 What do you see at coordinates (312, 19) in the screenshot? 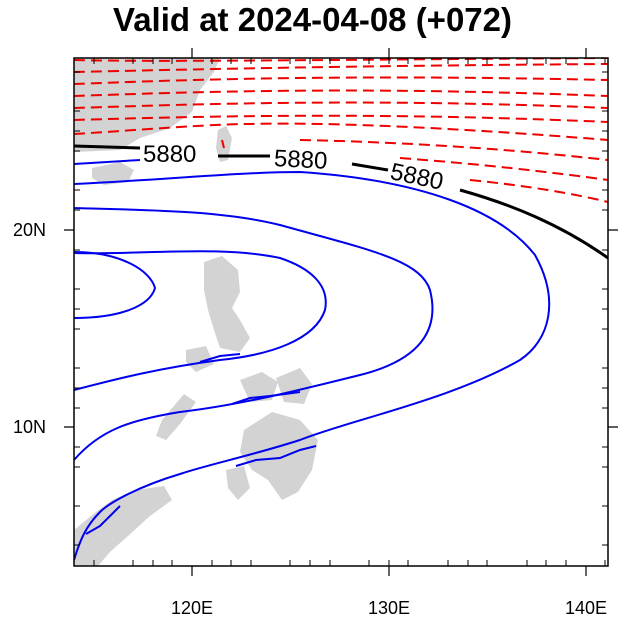
I see `map-title: Valid at 2024-04-08 (+072)` at bounding box center [312, 19].